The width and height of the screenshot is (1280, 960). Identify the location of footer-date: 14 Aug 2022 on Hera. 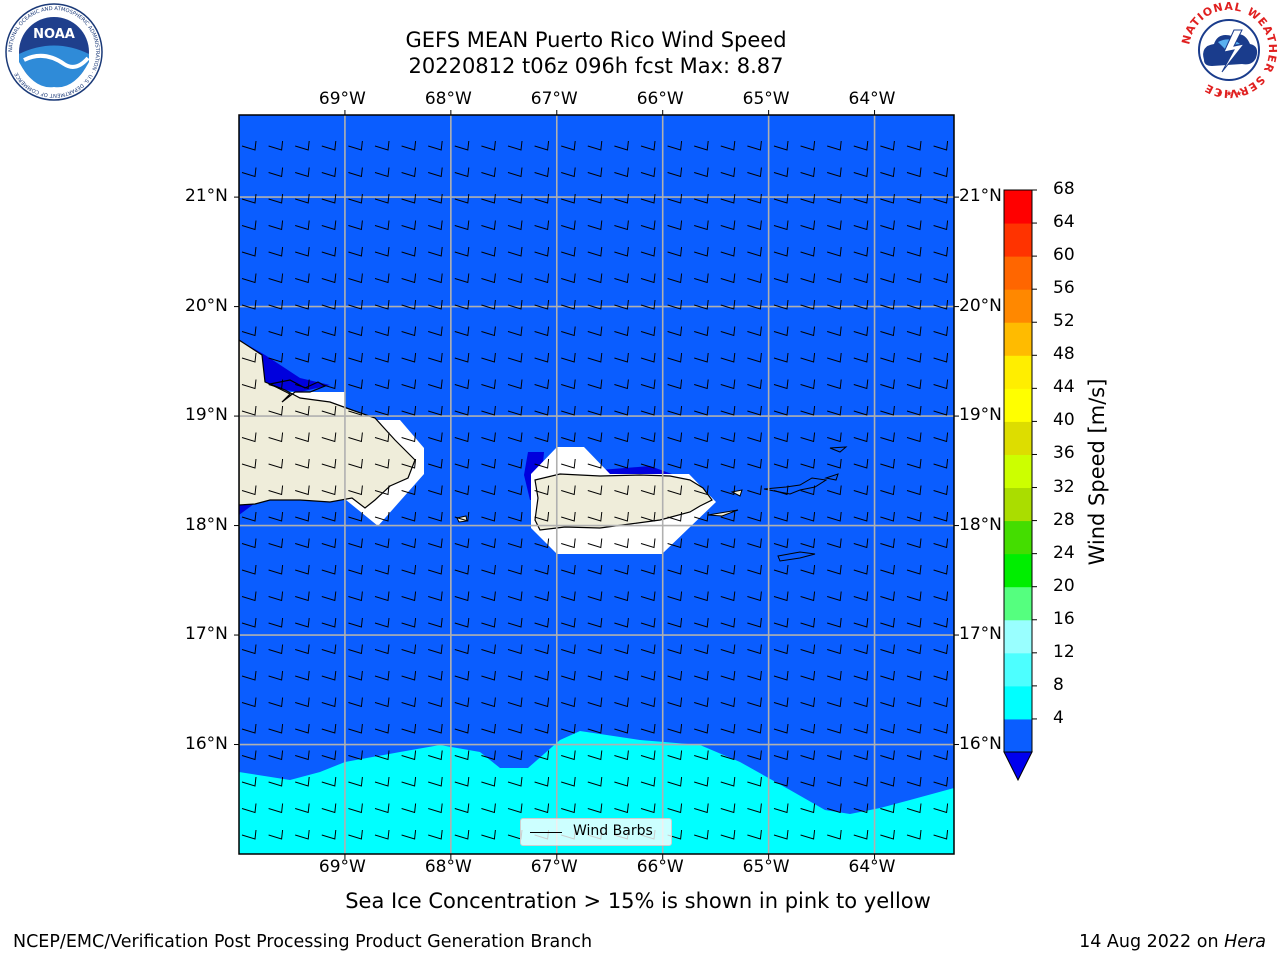
(1172, 942).